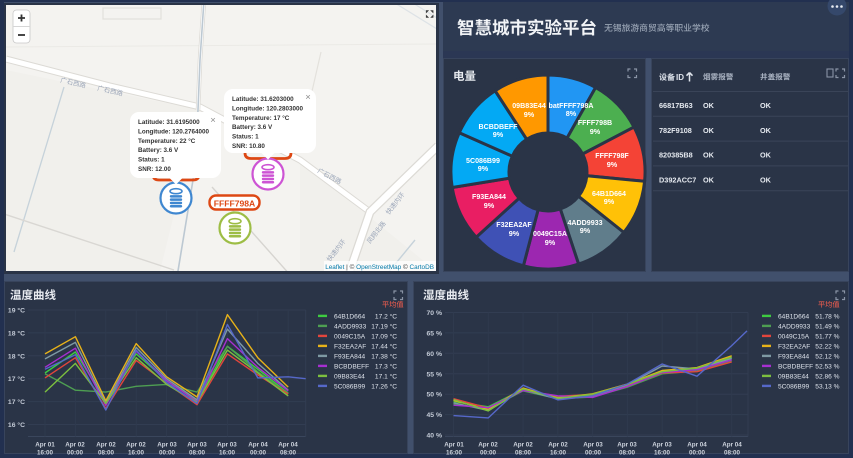 The width and height of the screenshot is (853, 458). What do you see at coordinates (435, 354) in the screenshot?
I see `svg-text: 60 %` at bounding box center [435, 354].